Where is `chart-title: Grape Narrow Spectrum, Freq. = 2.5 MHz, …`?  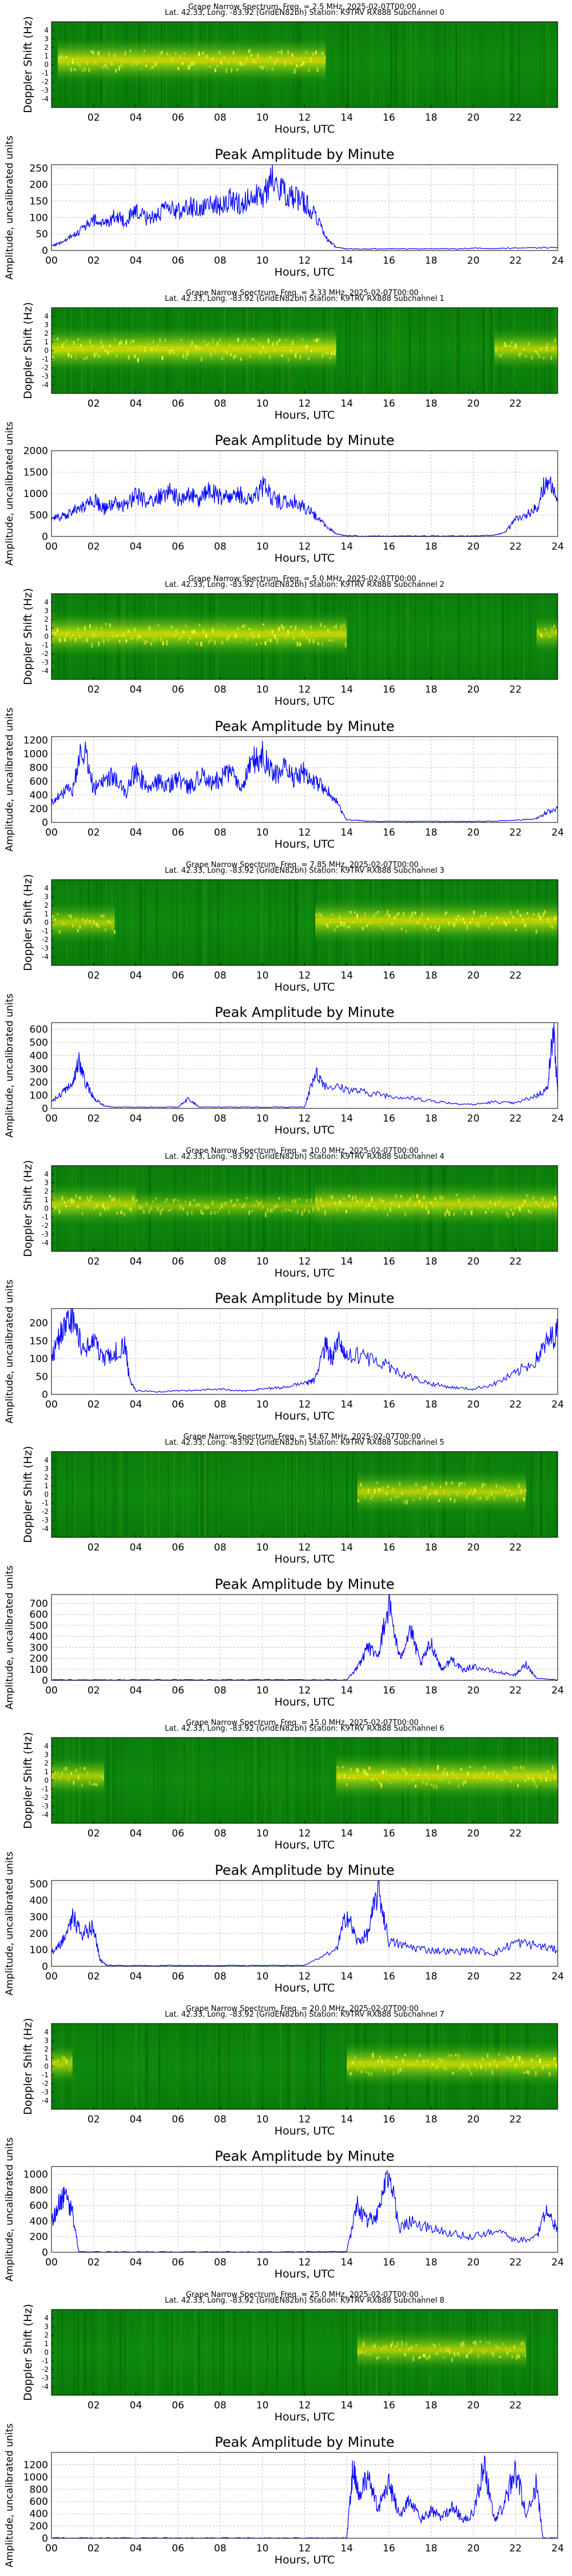 chart-title: Grape Narrow Spectrum, Freq. = 2.5 MHz, … is located at coordinates (304, 7).